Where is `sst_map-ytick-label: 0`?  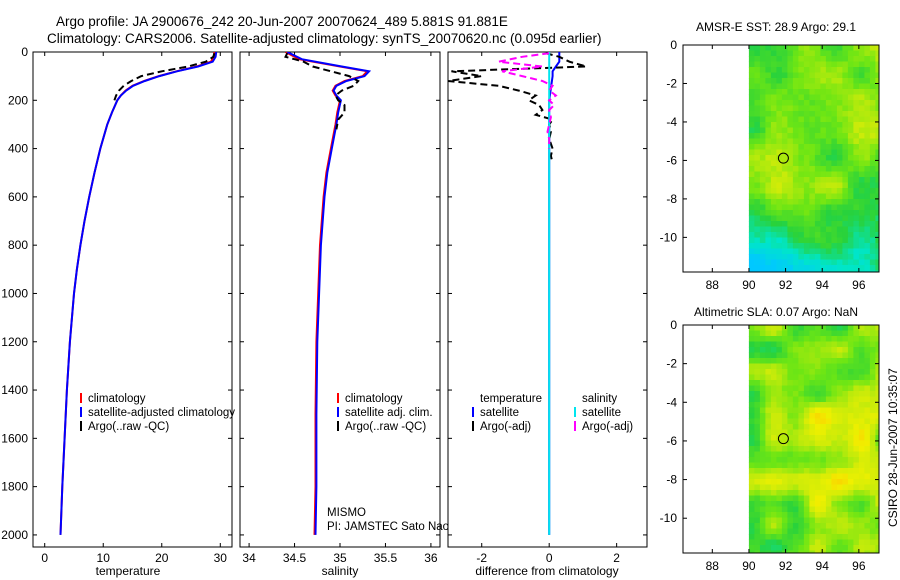 sst_map-ytick-label: 0 is located at coordinates (673, 45).